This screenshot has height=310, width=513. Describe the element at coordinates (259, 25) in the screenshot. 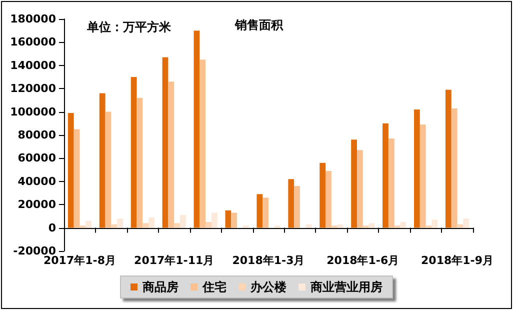

I see `chart-title: 销售面积` at that location.